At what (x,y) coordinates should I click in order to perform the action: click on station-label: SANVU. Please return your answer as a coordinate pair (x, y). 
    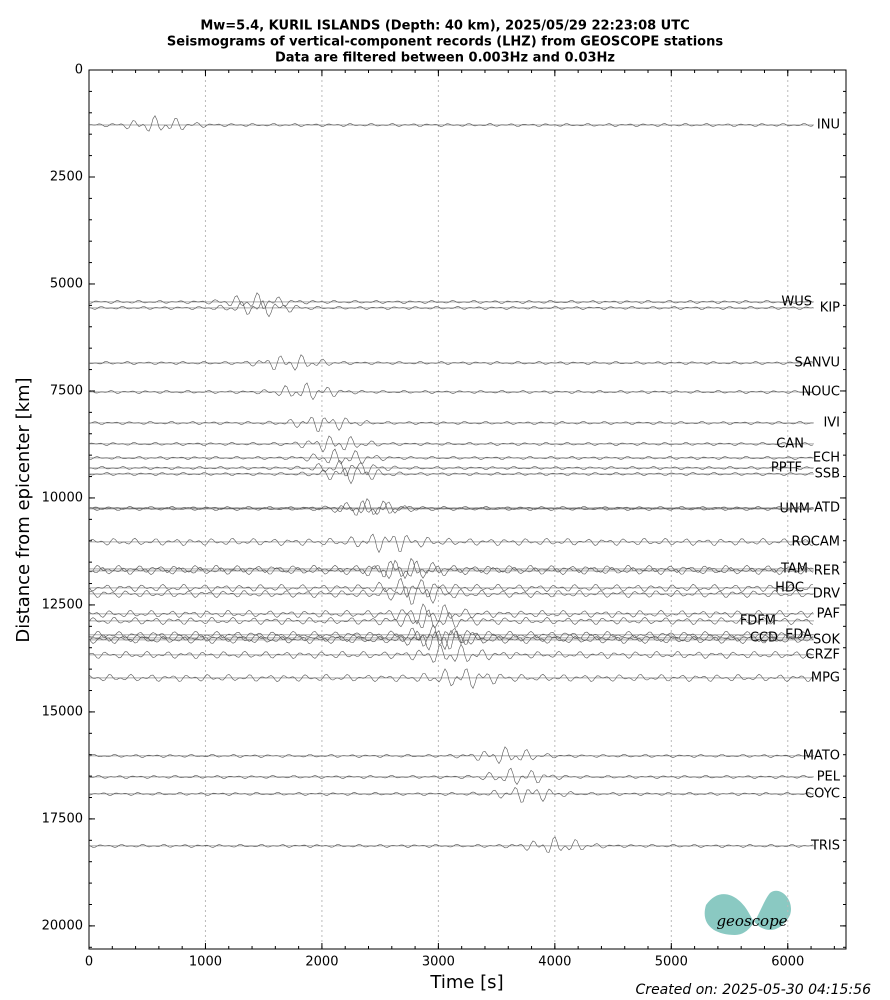
    Looking at the image, I should click on (817, 362).